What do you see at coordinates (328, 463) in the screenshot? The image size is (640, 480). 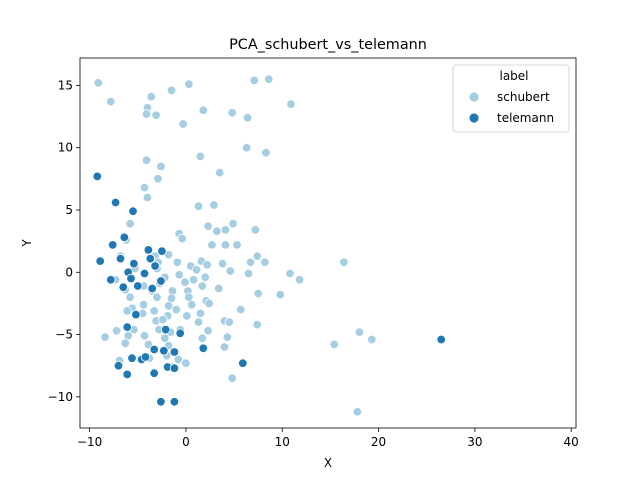 I see `x-axis-label: X` at bounding box center [328, 463].